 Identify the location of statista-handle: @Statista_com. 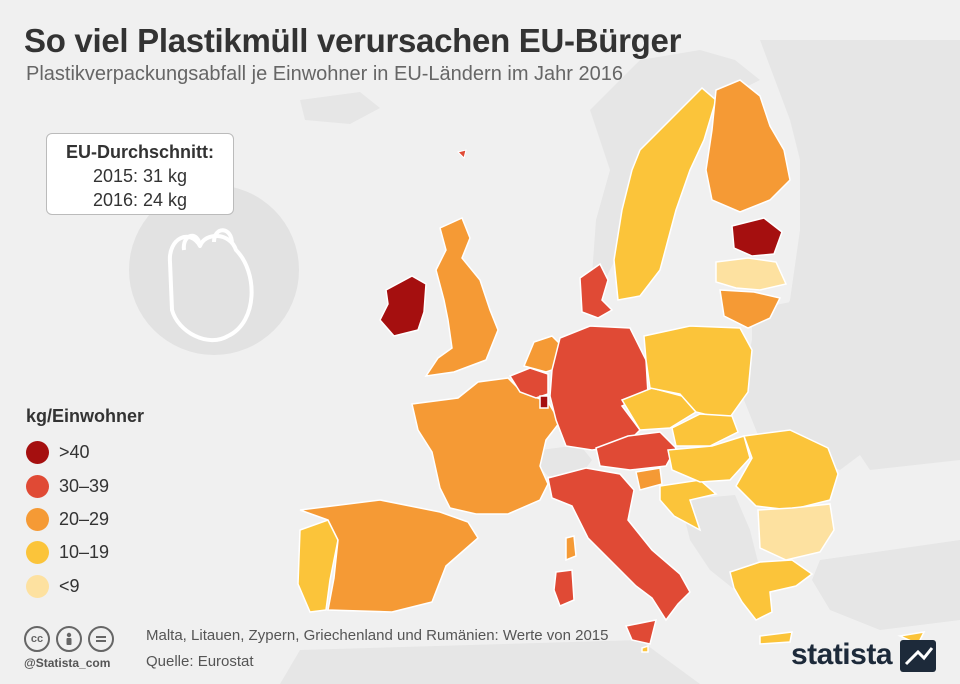
(67, 663).